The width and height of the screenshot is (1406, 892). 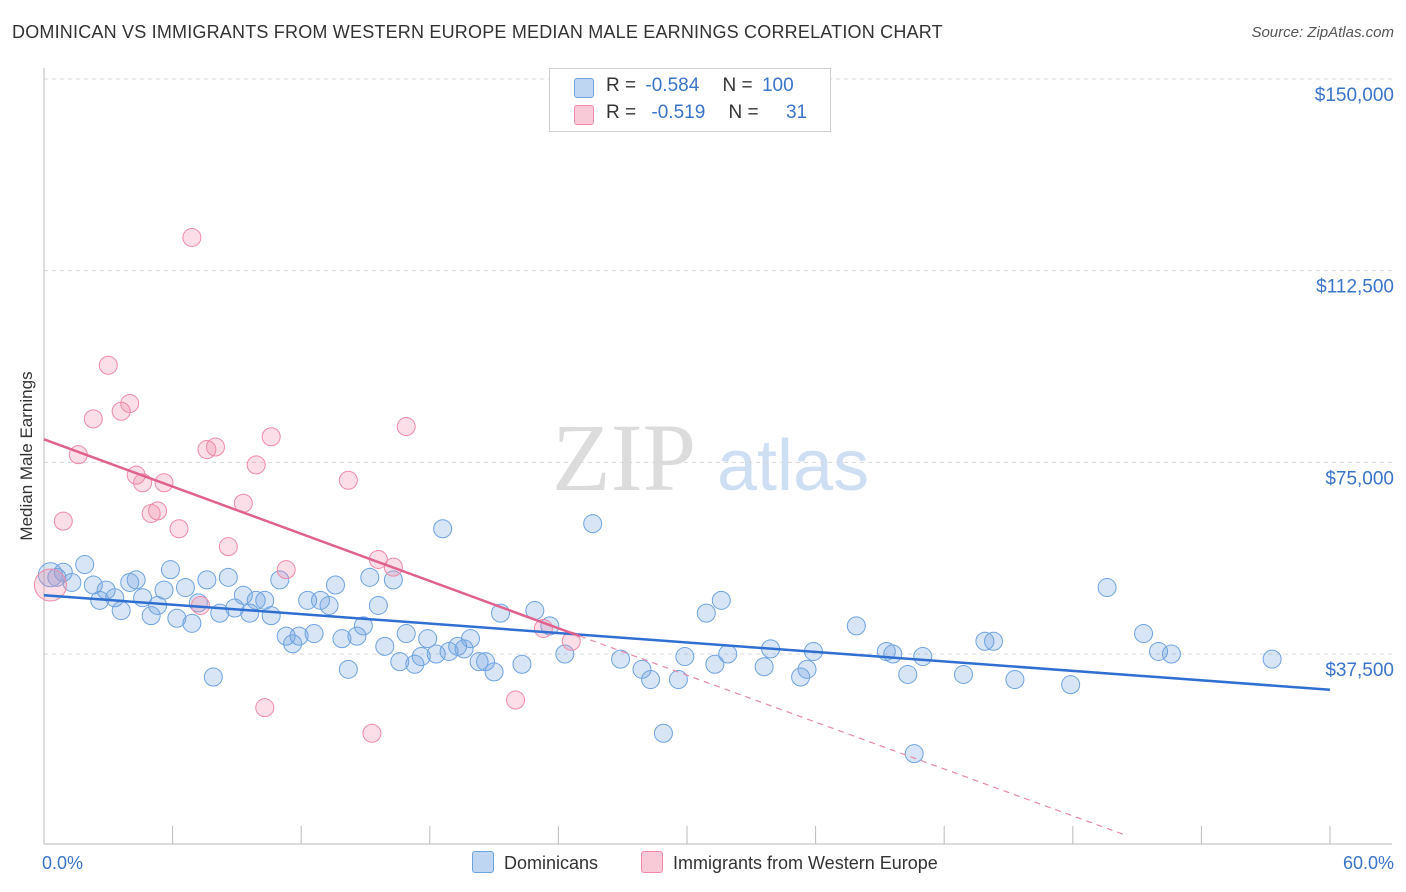 What do you see at coordinates (672, 85) in the screenshot?
I see `legend-r-value: -0.584` at bounding box center [672, 85].